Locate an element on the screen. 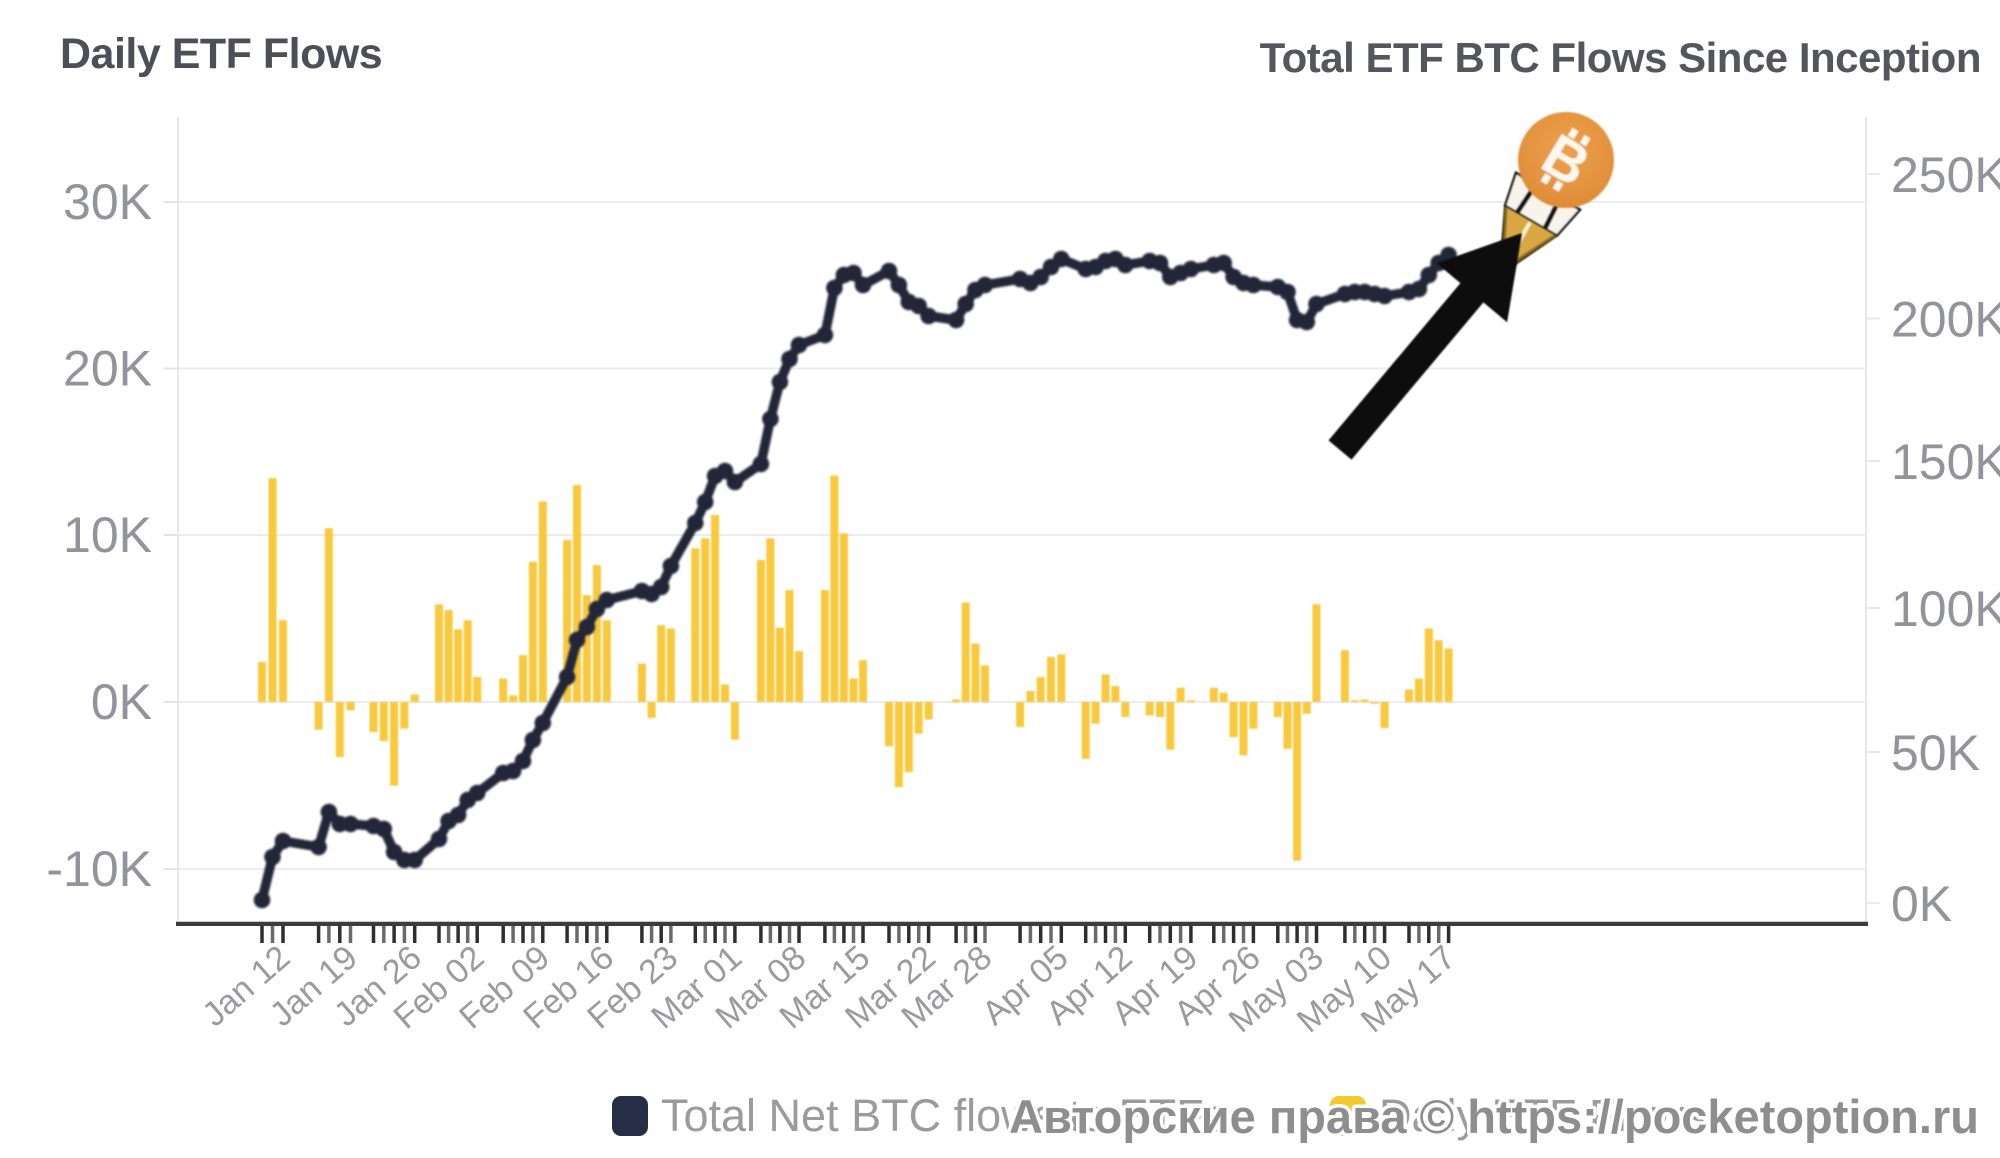 The width and height of the screenshot is (2000, 1158). svg-text: 100K is located at coordinates (1945, 609).